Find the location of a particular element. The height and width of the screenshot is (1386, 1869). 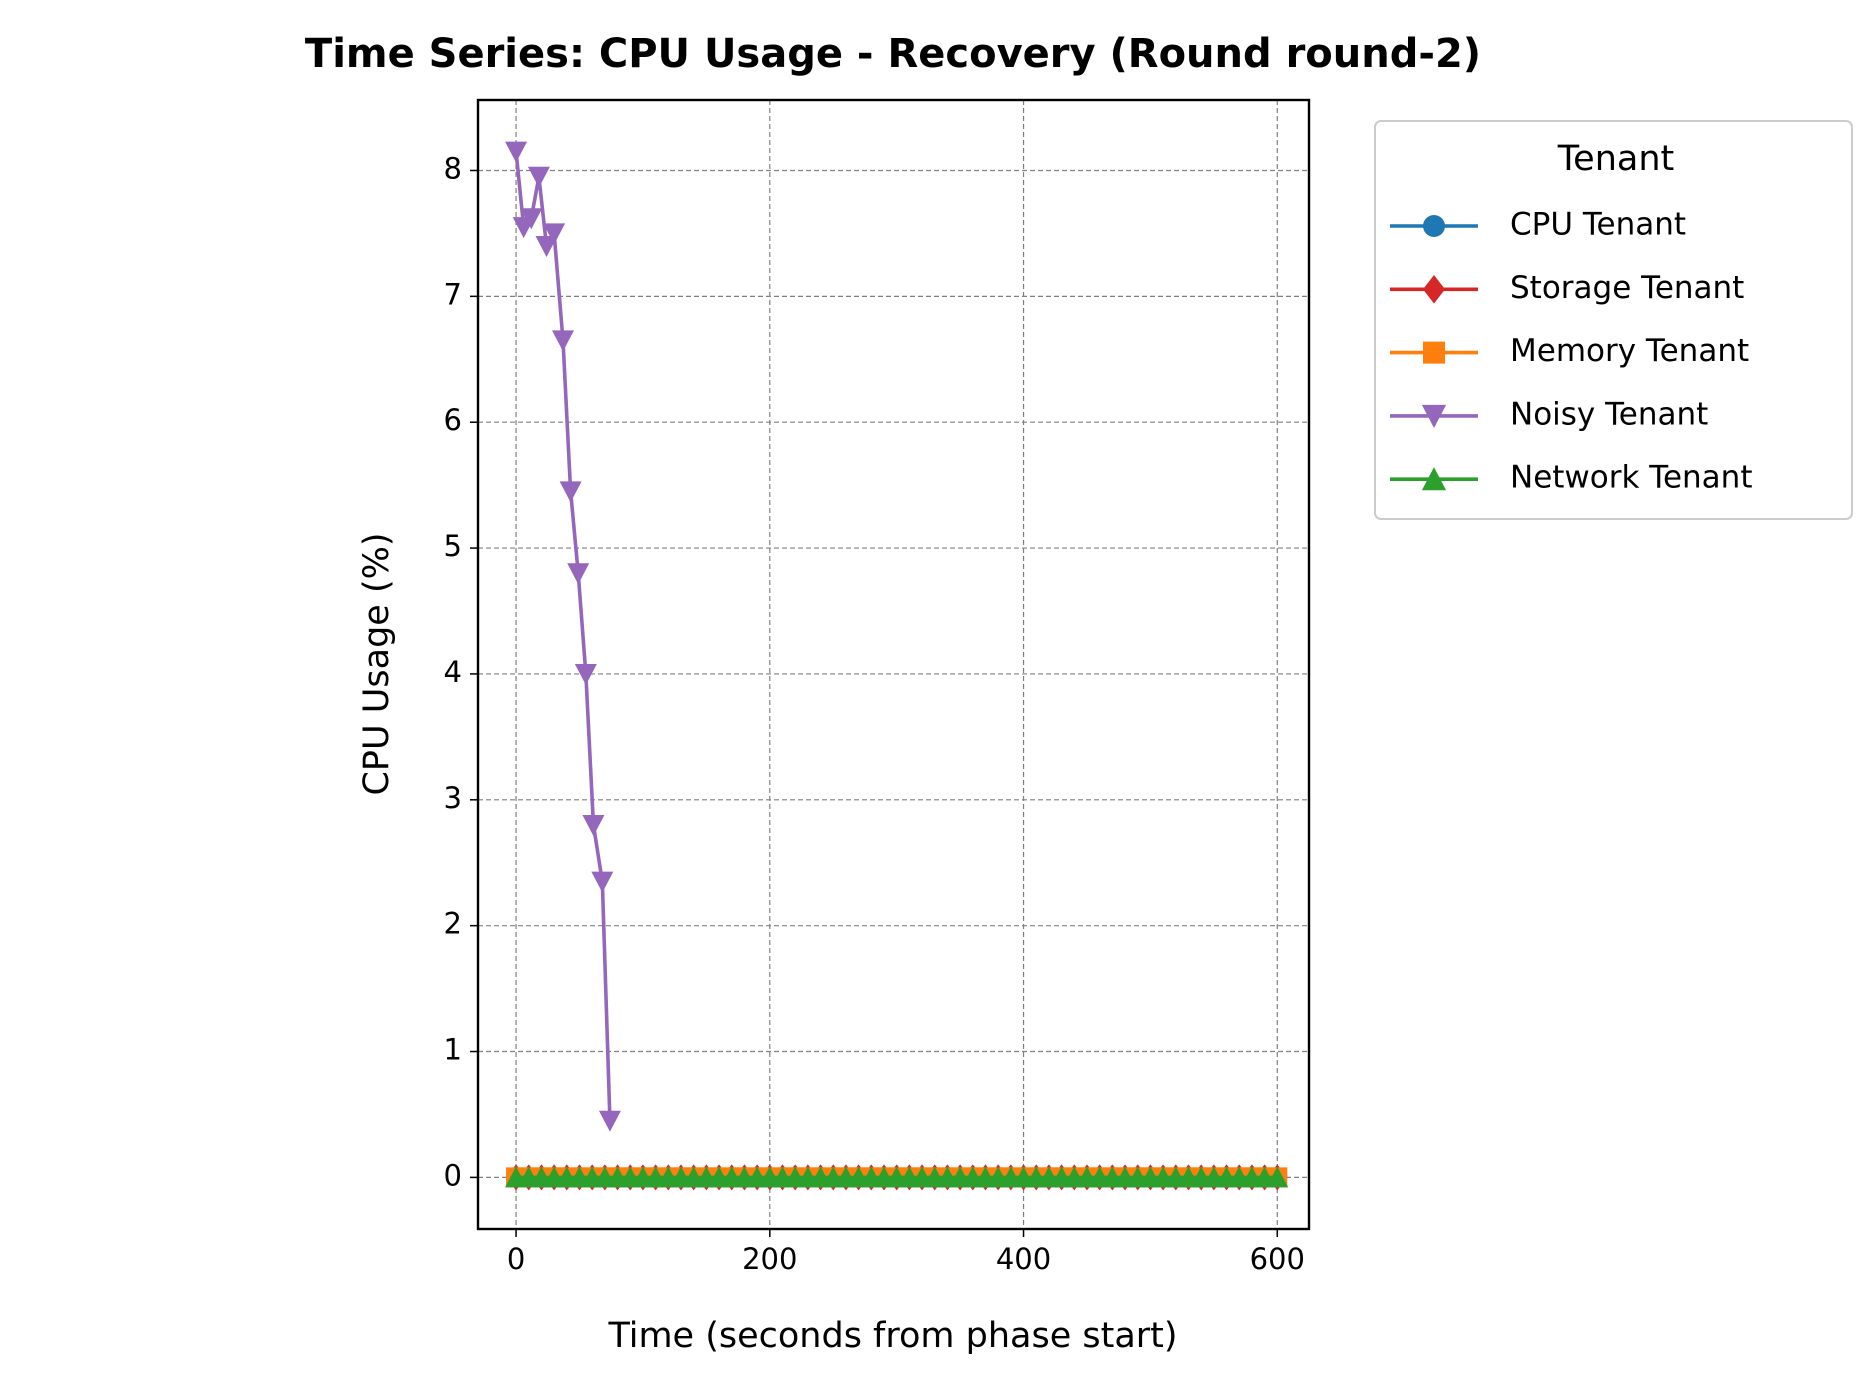

y-tick-label: 0 is located at coordinates (453, 1175).